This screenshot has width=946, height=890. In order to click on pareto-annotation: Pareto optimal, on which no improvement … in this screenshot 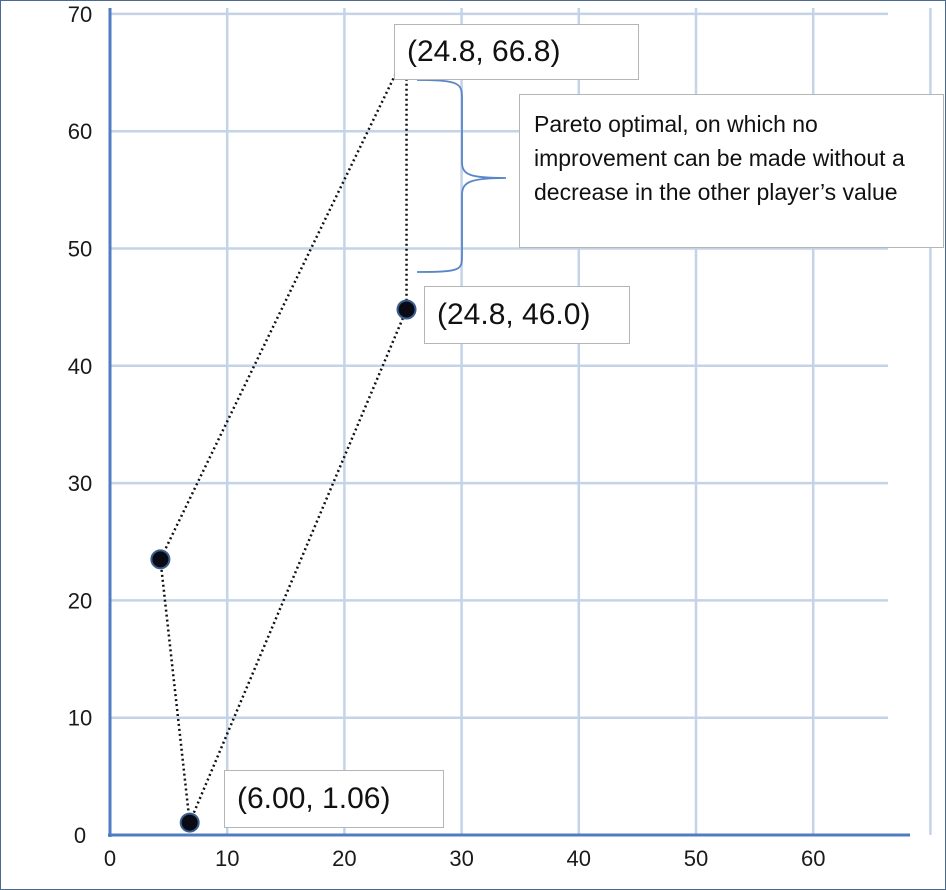, I will do `click(731, 171)`.